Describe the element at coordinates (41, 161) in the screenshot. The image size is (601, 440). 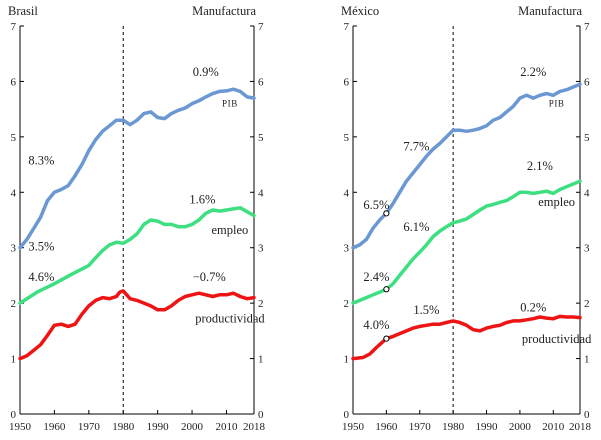
I see `annotation-label: 8.3%` at that location.